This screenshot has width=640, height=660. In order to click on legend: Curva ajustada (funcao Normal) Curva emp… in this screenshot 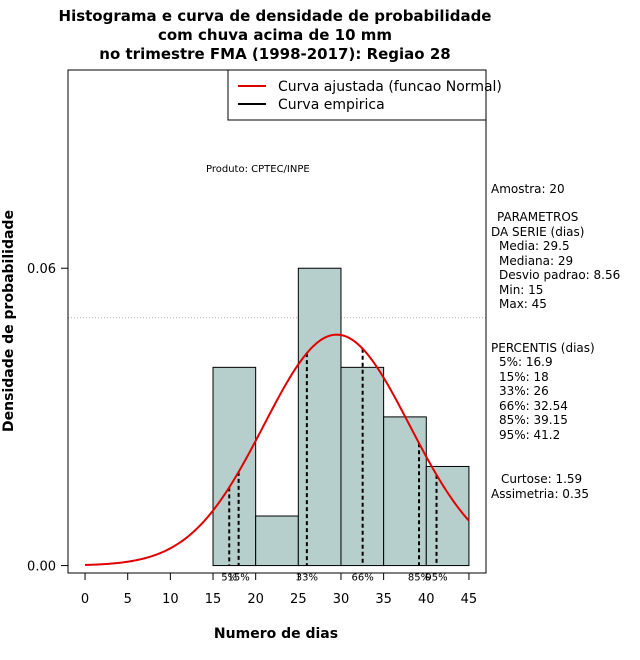, I will do `click(364, 95)`.